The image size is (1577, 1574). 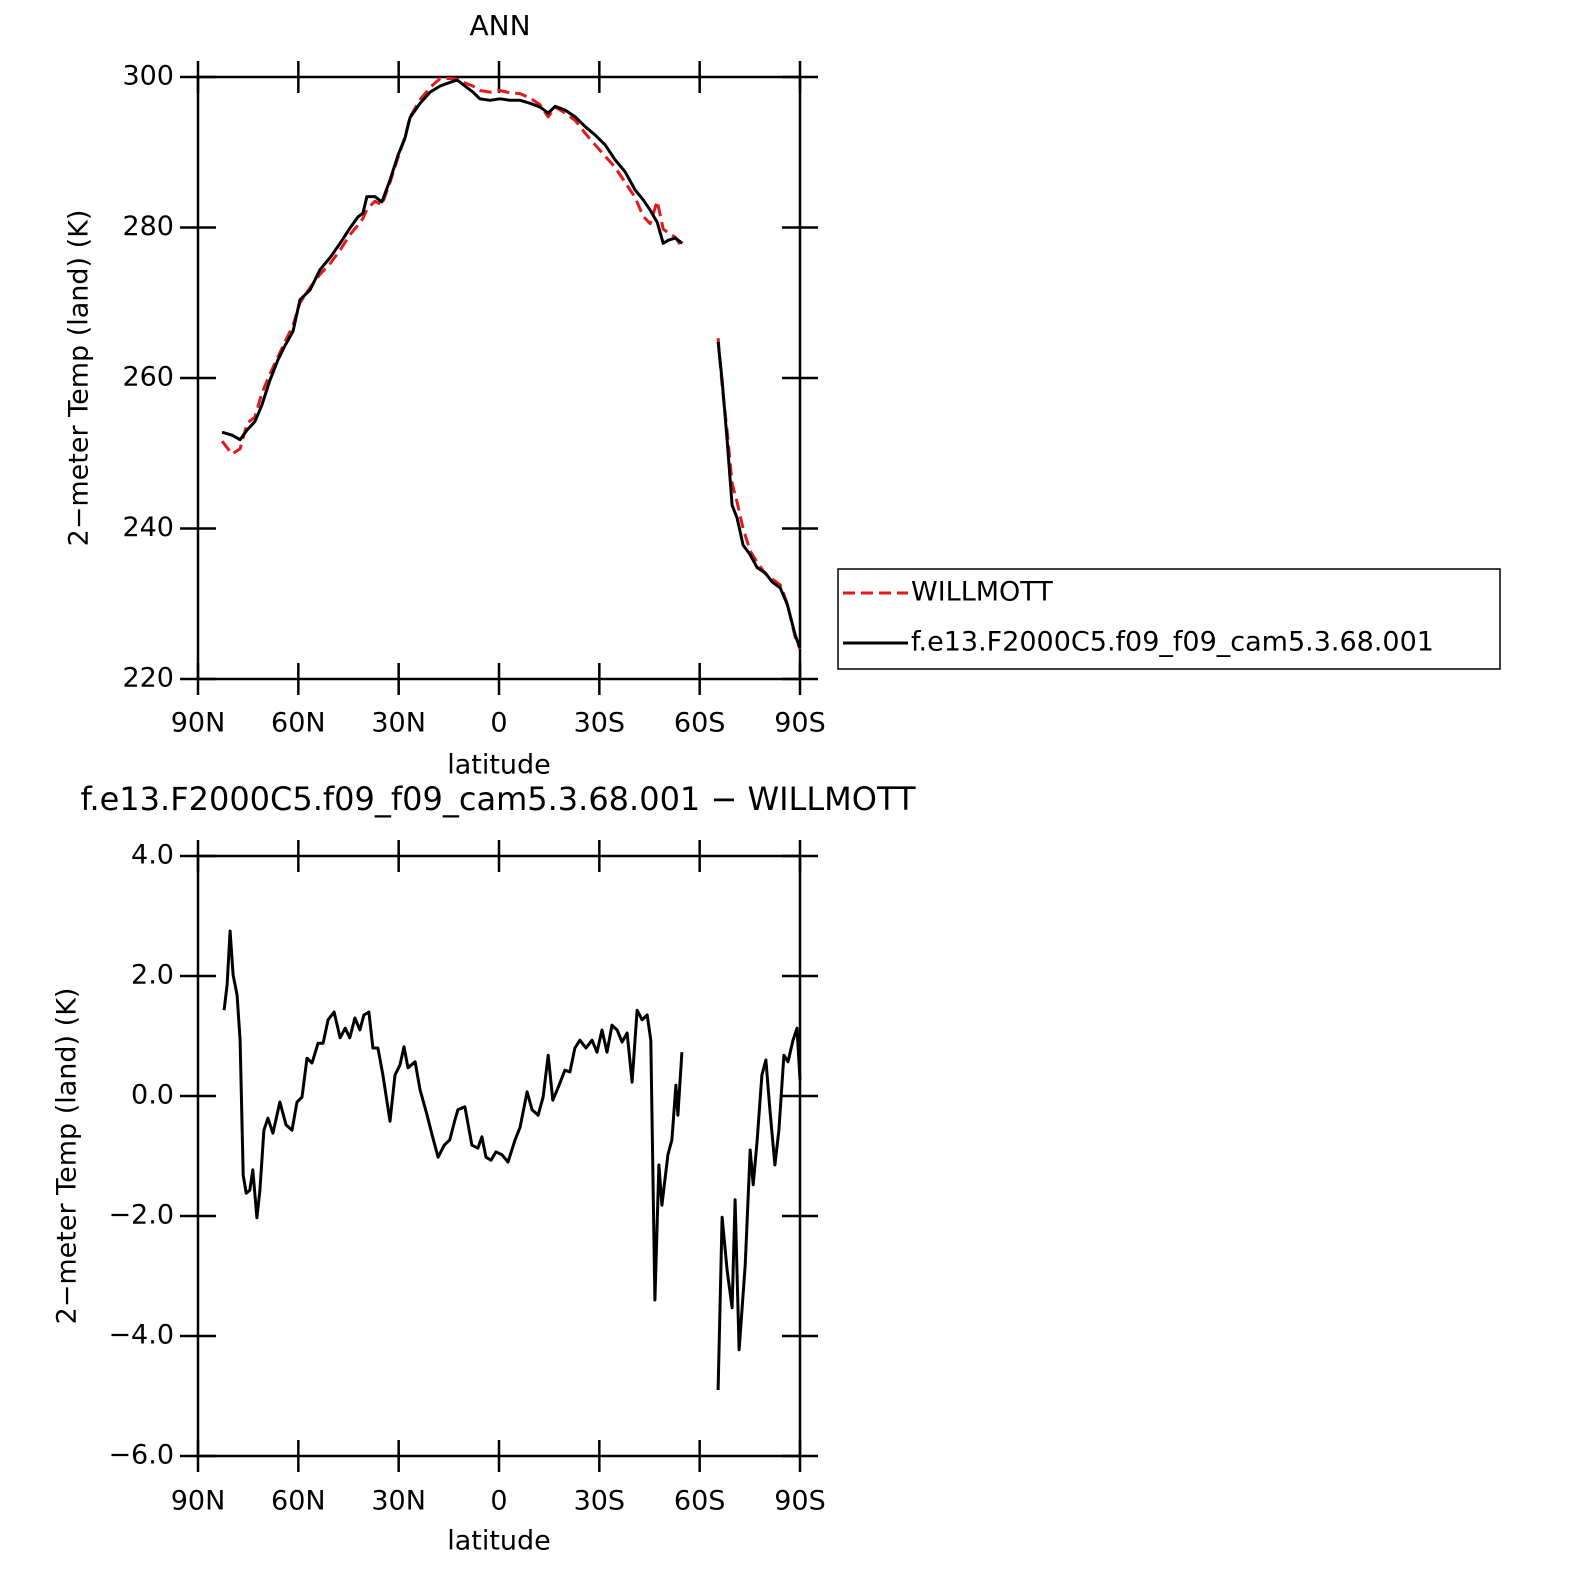 What do you see at coordinates (141, 1455) in the screenshot?
I see `y-tick-label: −6.0` at bounding box center [141, 1455].